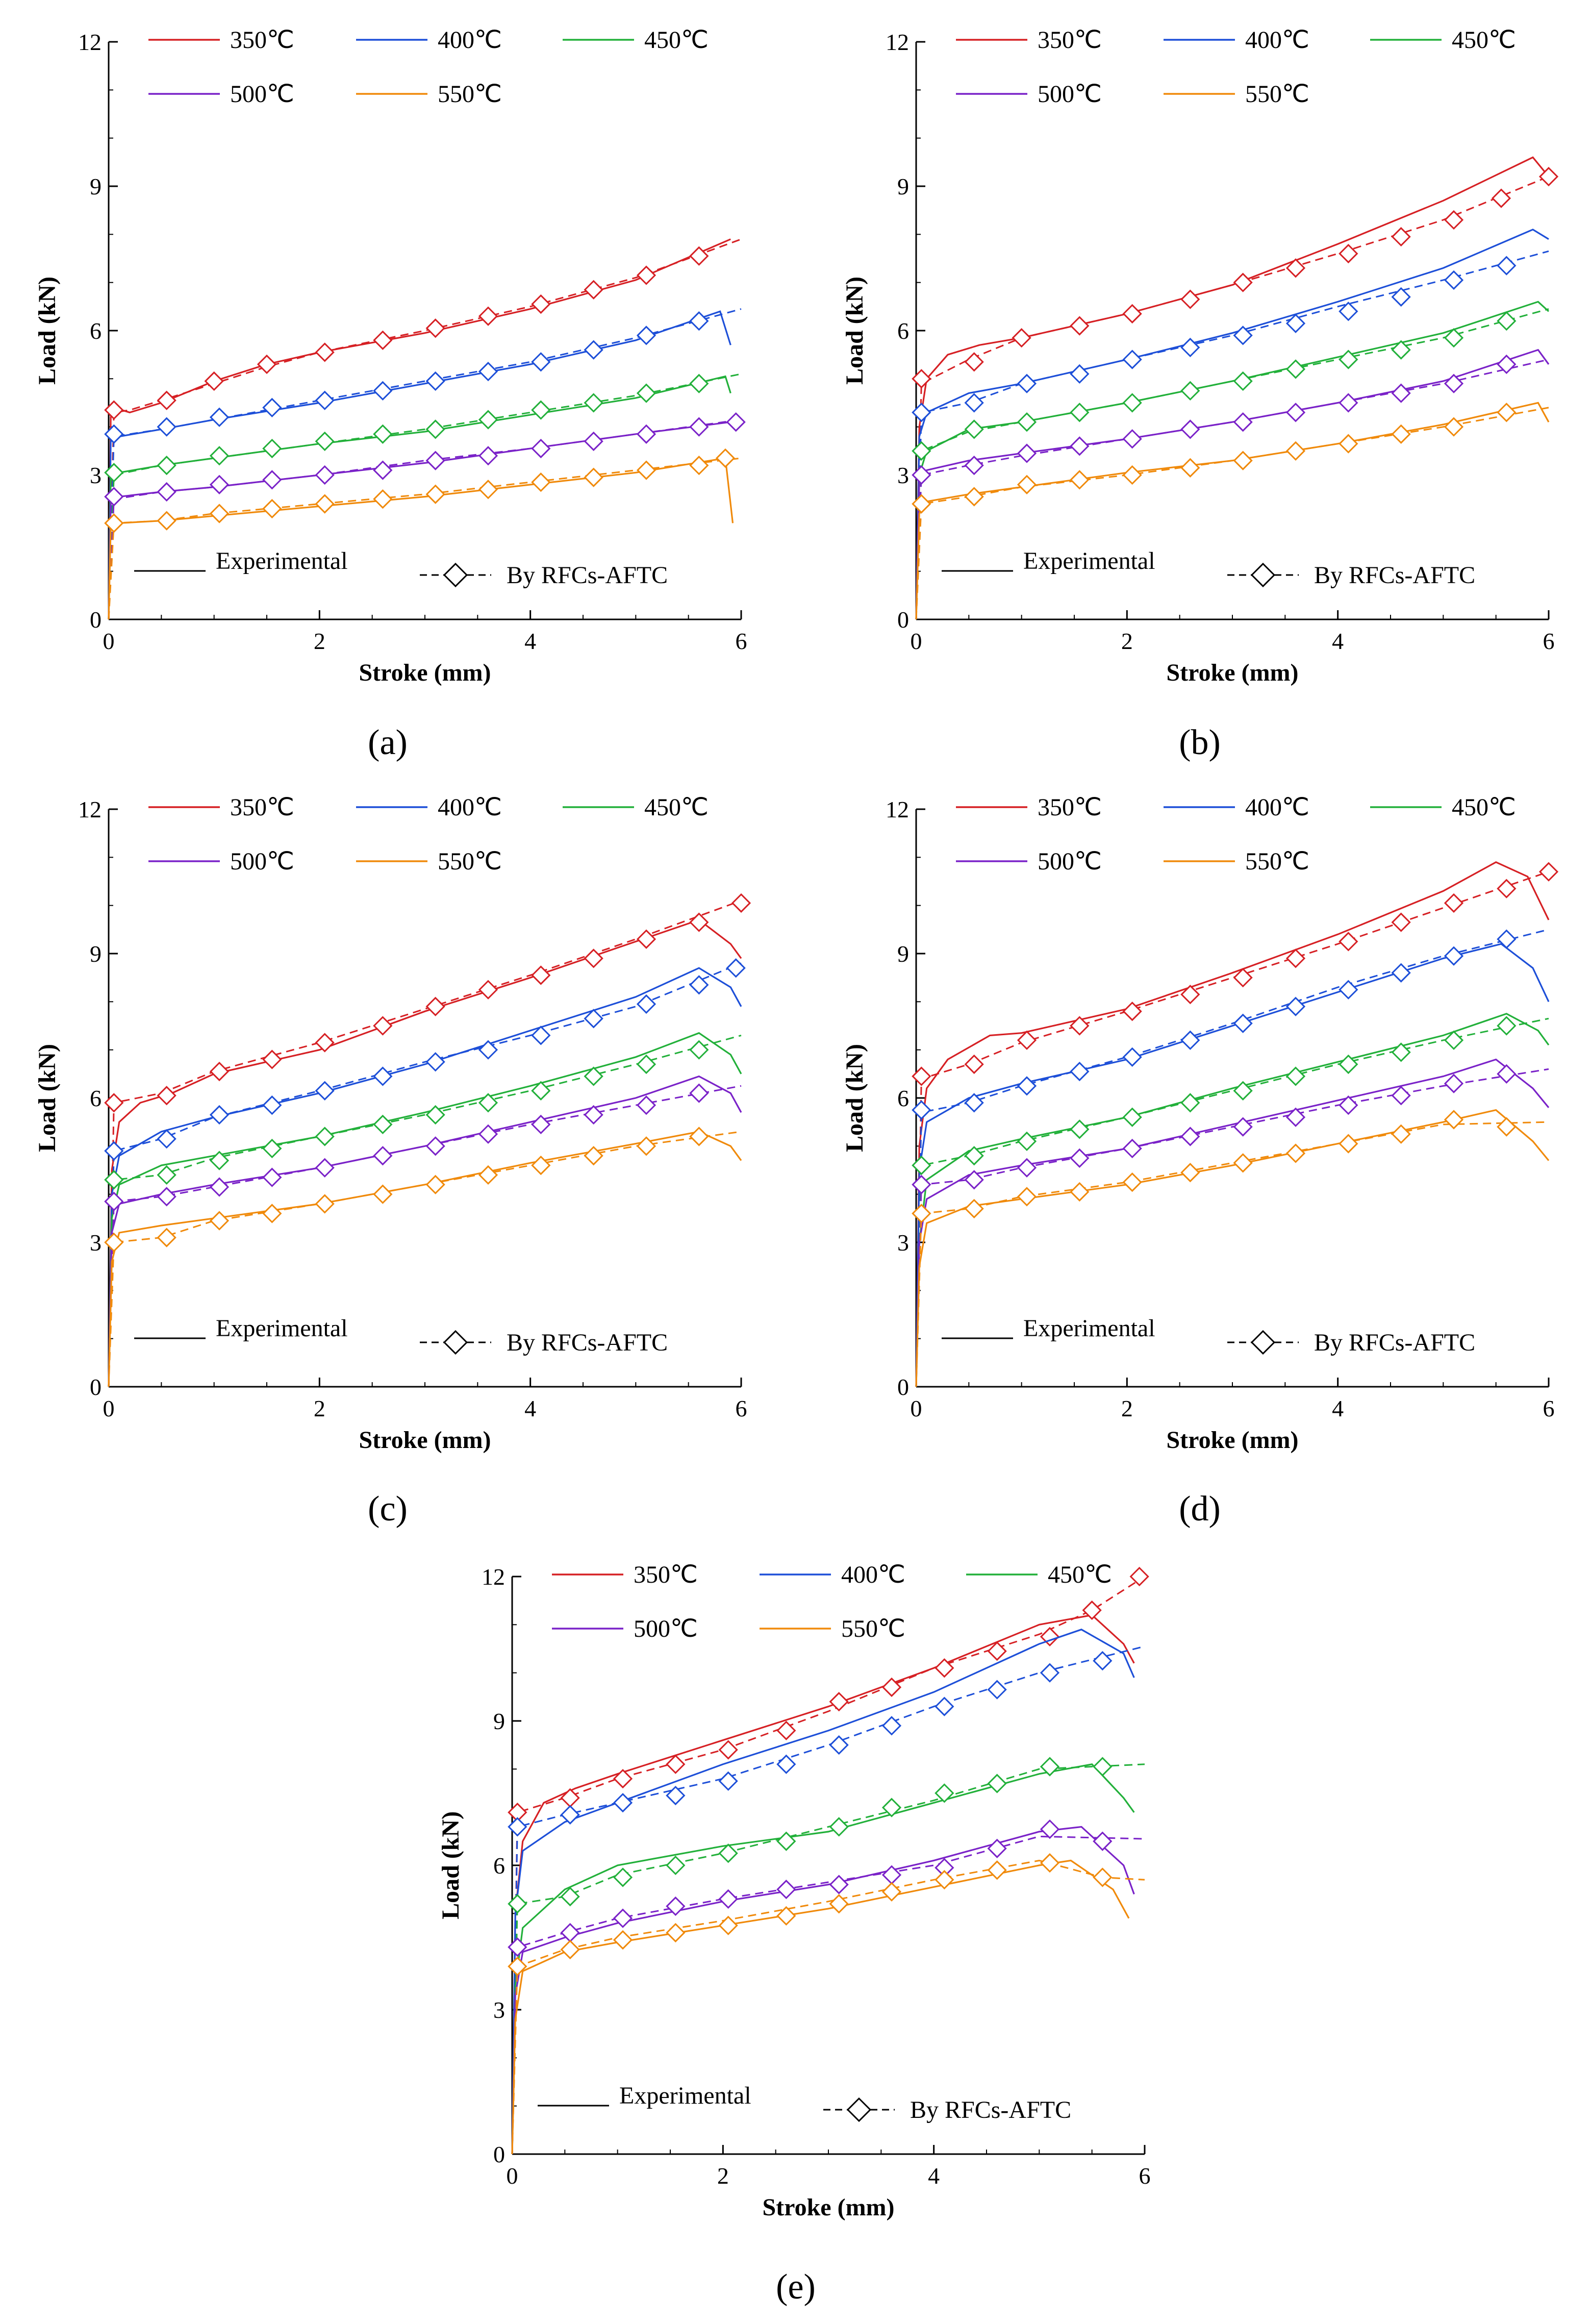 The image size is (1591, 2324). I want to click on y-tick-label: 6, so click(96, 331).